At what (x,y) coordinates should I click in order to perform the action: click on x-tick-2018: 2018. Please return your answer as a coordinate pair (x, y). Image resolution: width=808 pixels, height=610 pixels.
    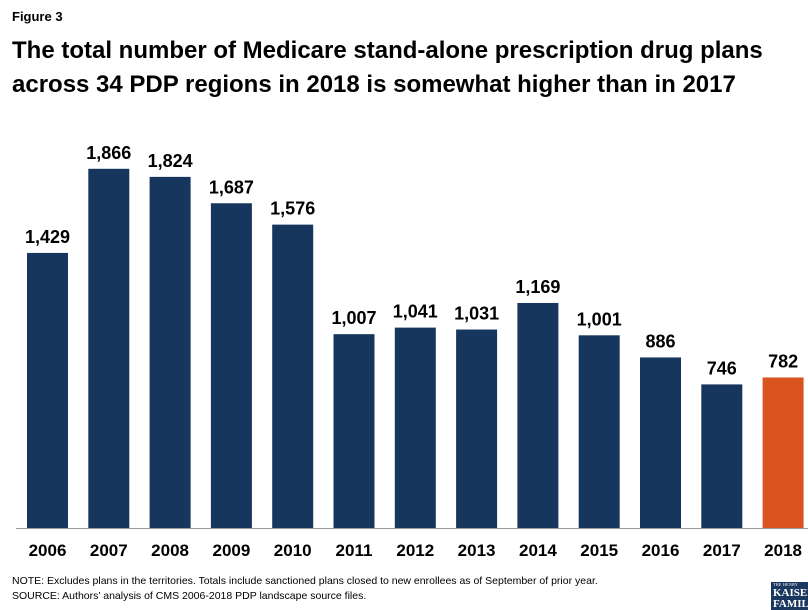
    Looking at the image, I should click on (783, 550).